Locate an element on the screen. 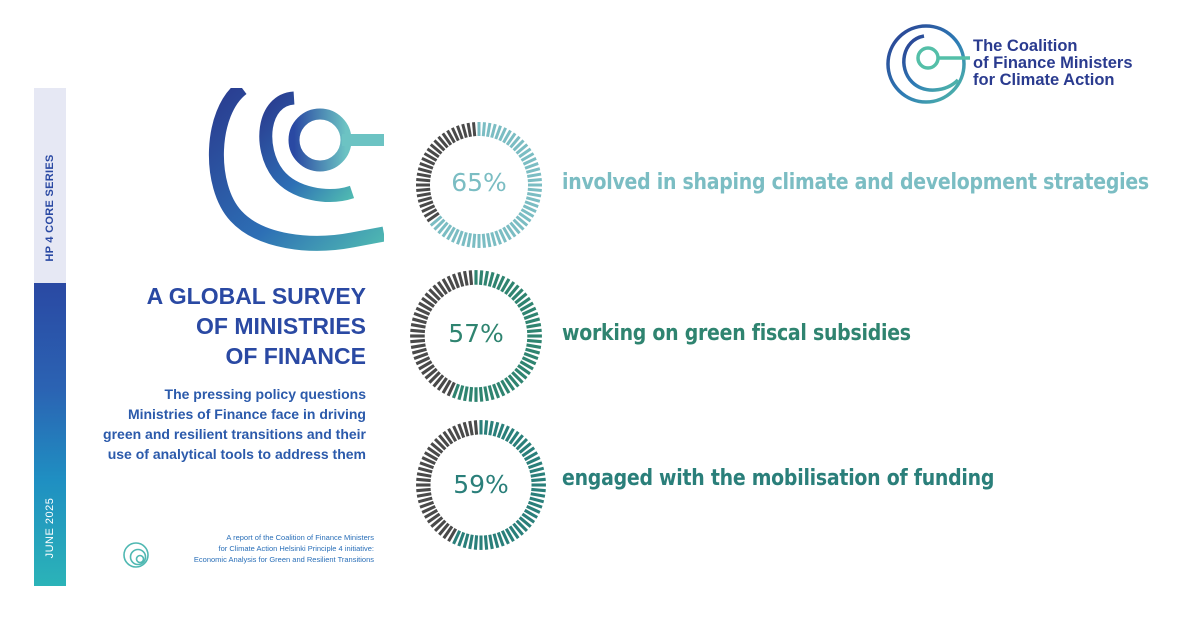  date-label: JUNE 2025 is located at coordinates (50, 528).